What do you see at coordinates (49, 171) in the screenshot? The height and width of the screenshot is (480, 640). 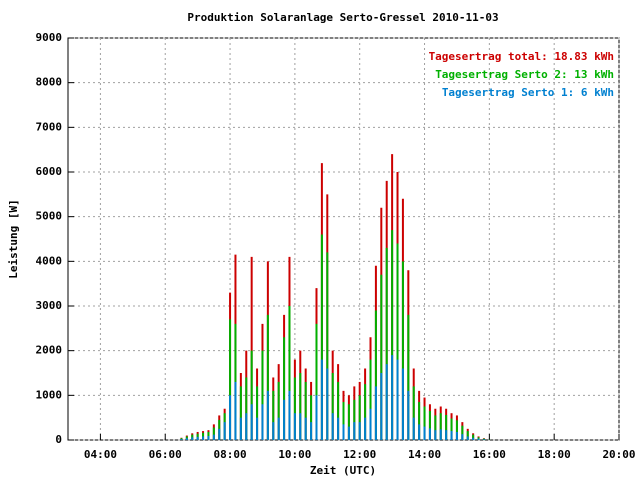 I see `y-tick-label: 6000` at bounding box center [49, 171].